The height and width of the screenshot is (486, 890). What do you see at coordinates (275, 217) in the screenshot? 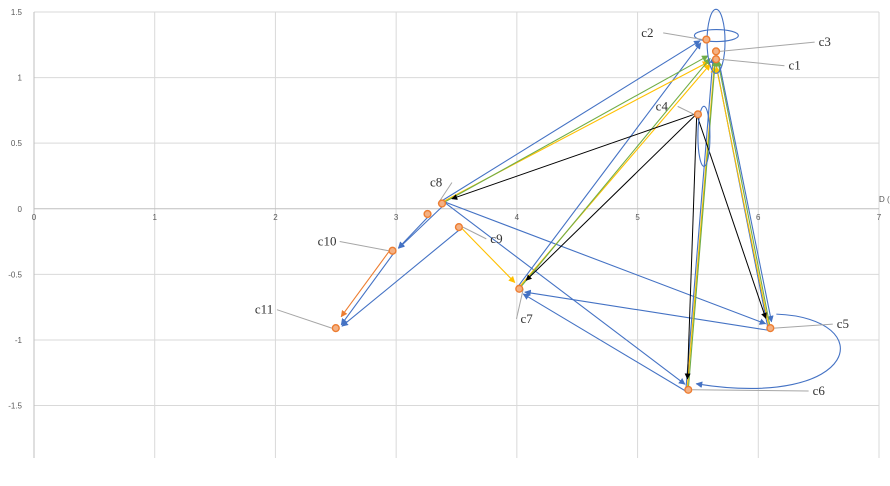
I see `x-tick-label: 2` at bounding box center [275, 217].